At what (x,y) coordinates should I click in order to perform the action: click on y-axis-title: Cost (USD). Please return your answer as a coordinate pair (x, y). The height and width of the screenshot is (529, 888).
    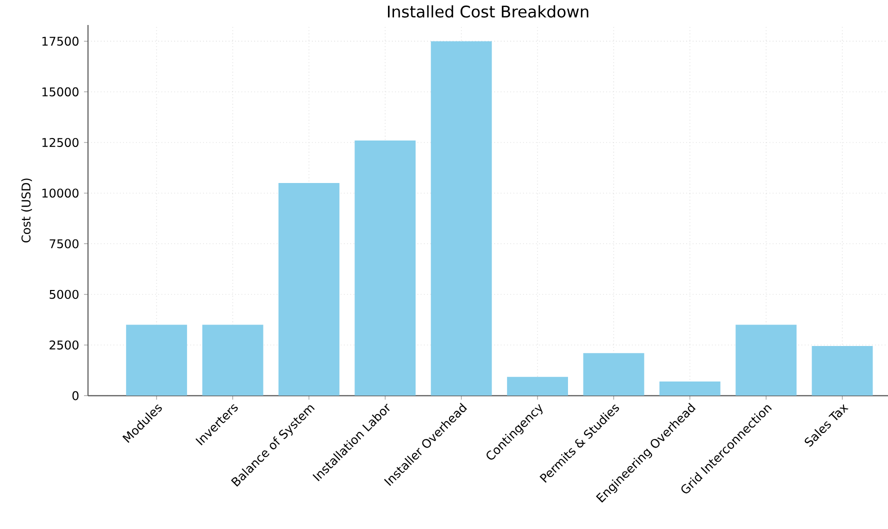
    Looking at the image, I should click on (26, 210).